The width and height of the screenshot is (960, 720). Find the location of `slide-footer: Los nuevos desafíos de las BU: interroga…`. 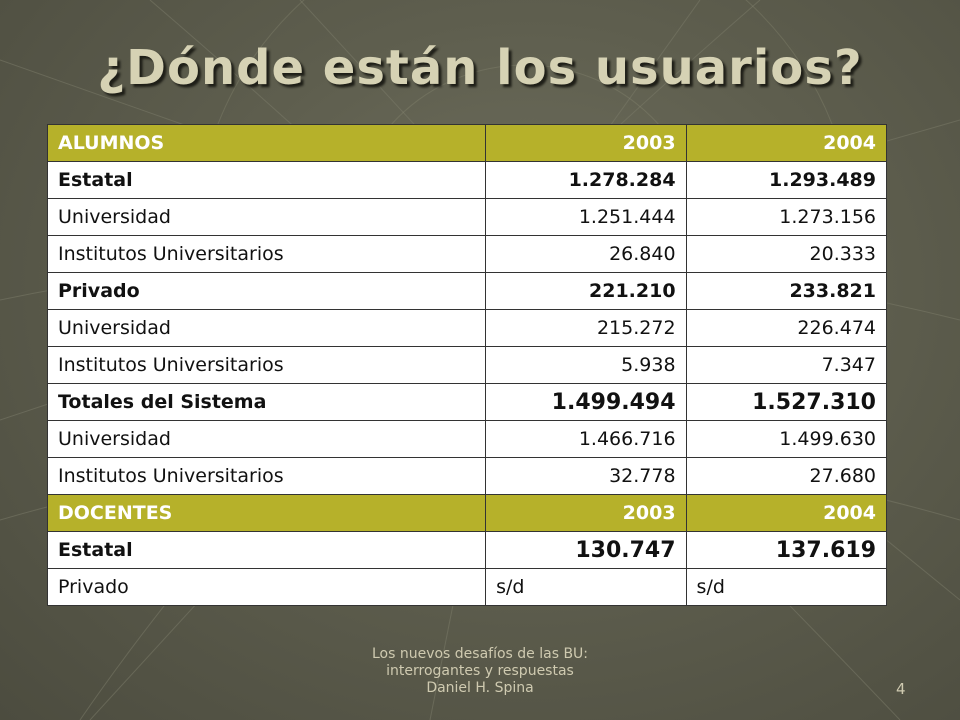

slide-footer: Los nuevos desafíos de las BU: interroga… is located at coordinates (480, 671).